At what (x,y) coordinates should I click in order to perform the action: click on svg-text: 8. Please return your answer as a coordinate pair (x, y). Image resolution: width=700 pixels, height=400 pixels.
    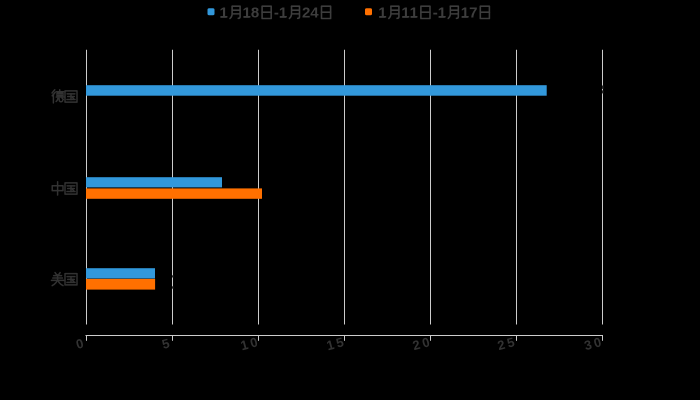
    Looking at the image, I should click on (255, 13).